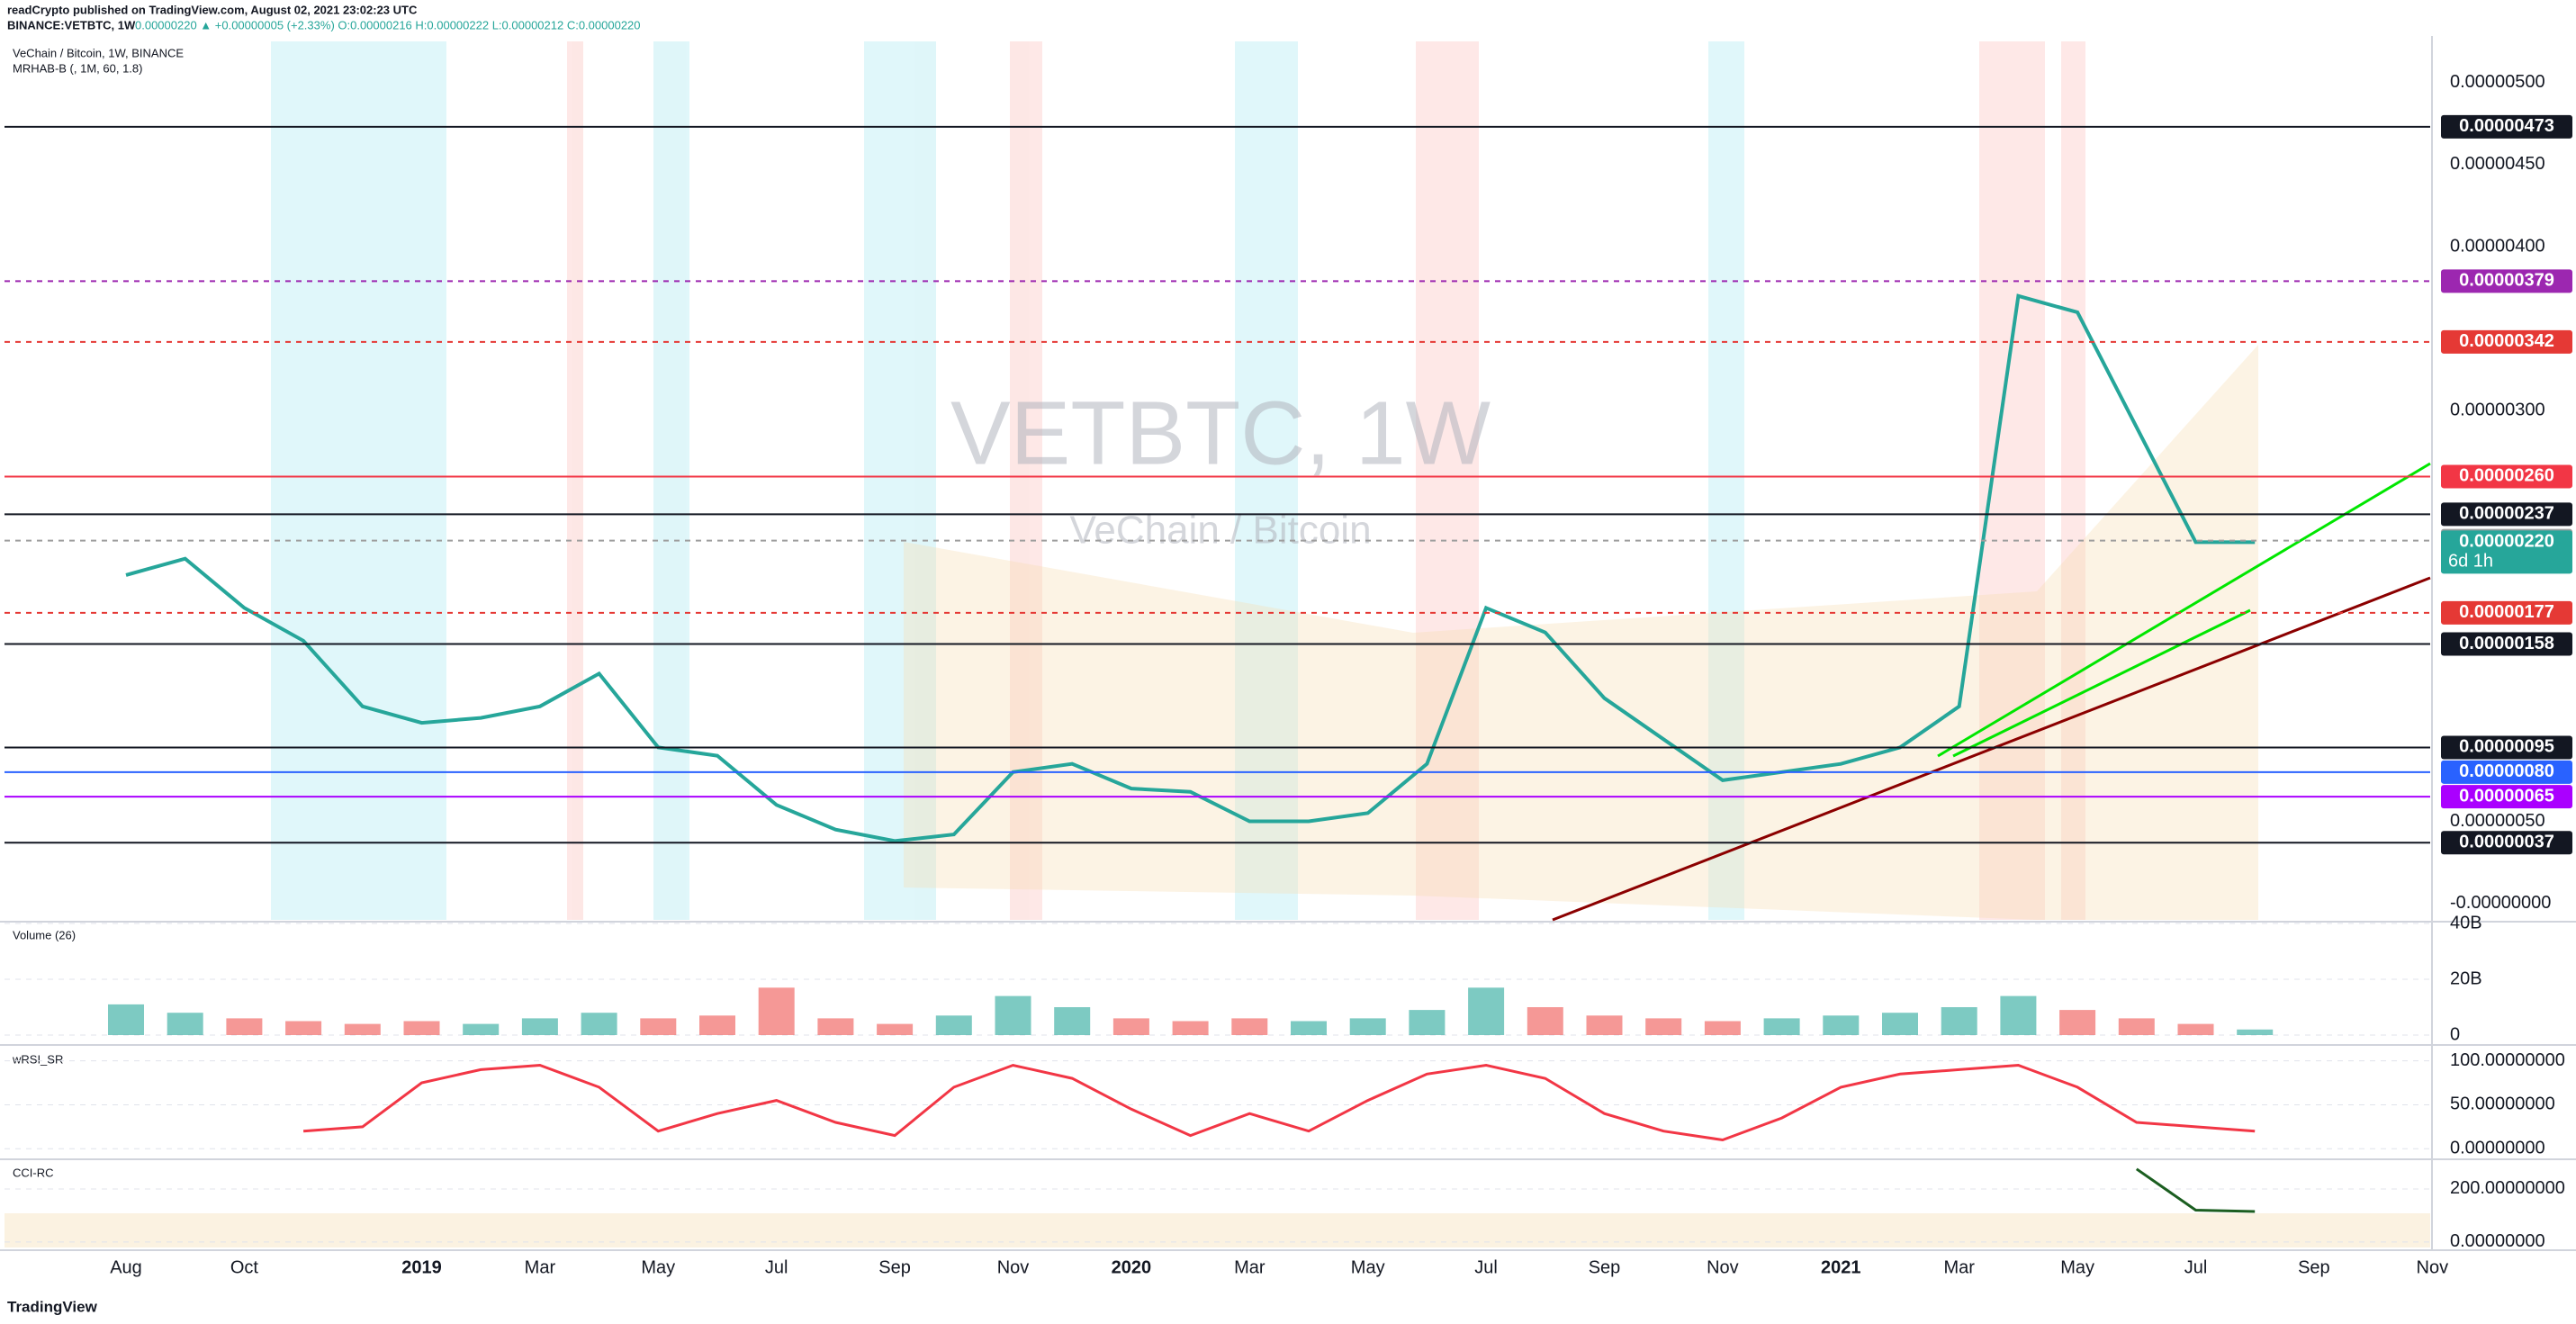 The image size is (2576, 1324). What do you see at coordinates (2497, 82) in the screenshot?
I see `y-tick-label: 0.00000500` at bounding box center [2497, 82].